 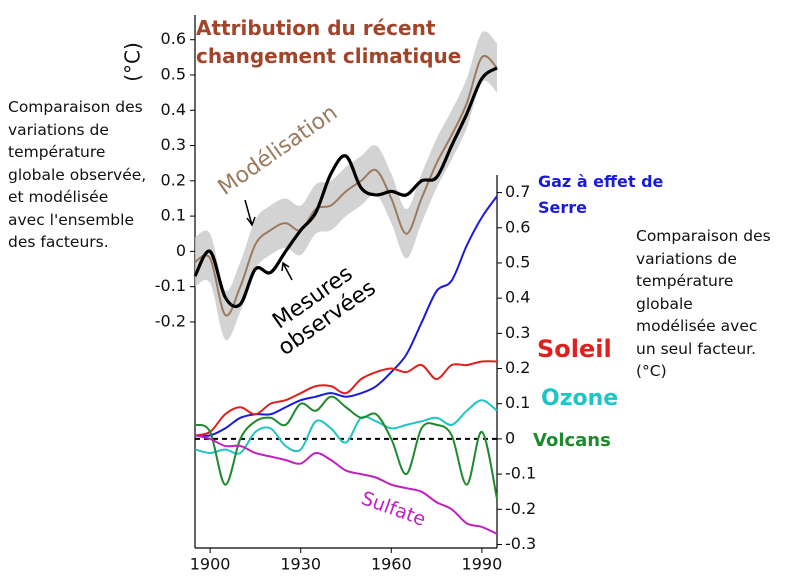 What do you see at coordinates (580, 398) in the screenshot?
I see `series-label: Ozone` at bounding box center [580, 398].